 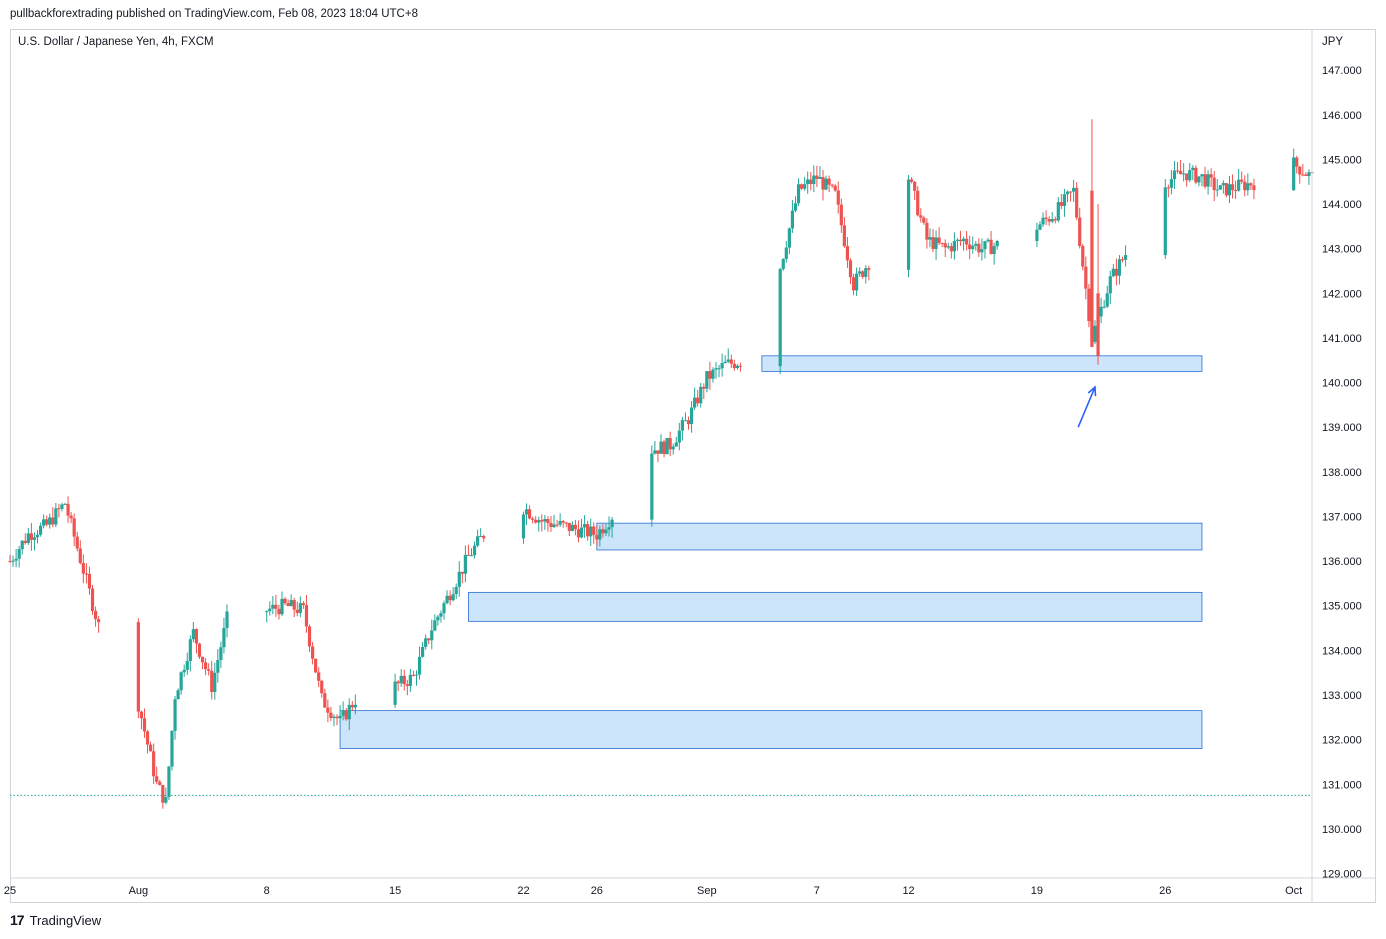 What do you see at coordinates (1165, 891) in the screenshot?
I see `time-tick-label: 26` at bounding box center [1165, 891].